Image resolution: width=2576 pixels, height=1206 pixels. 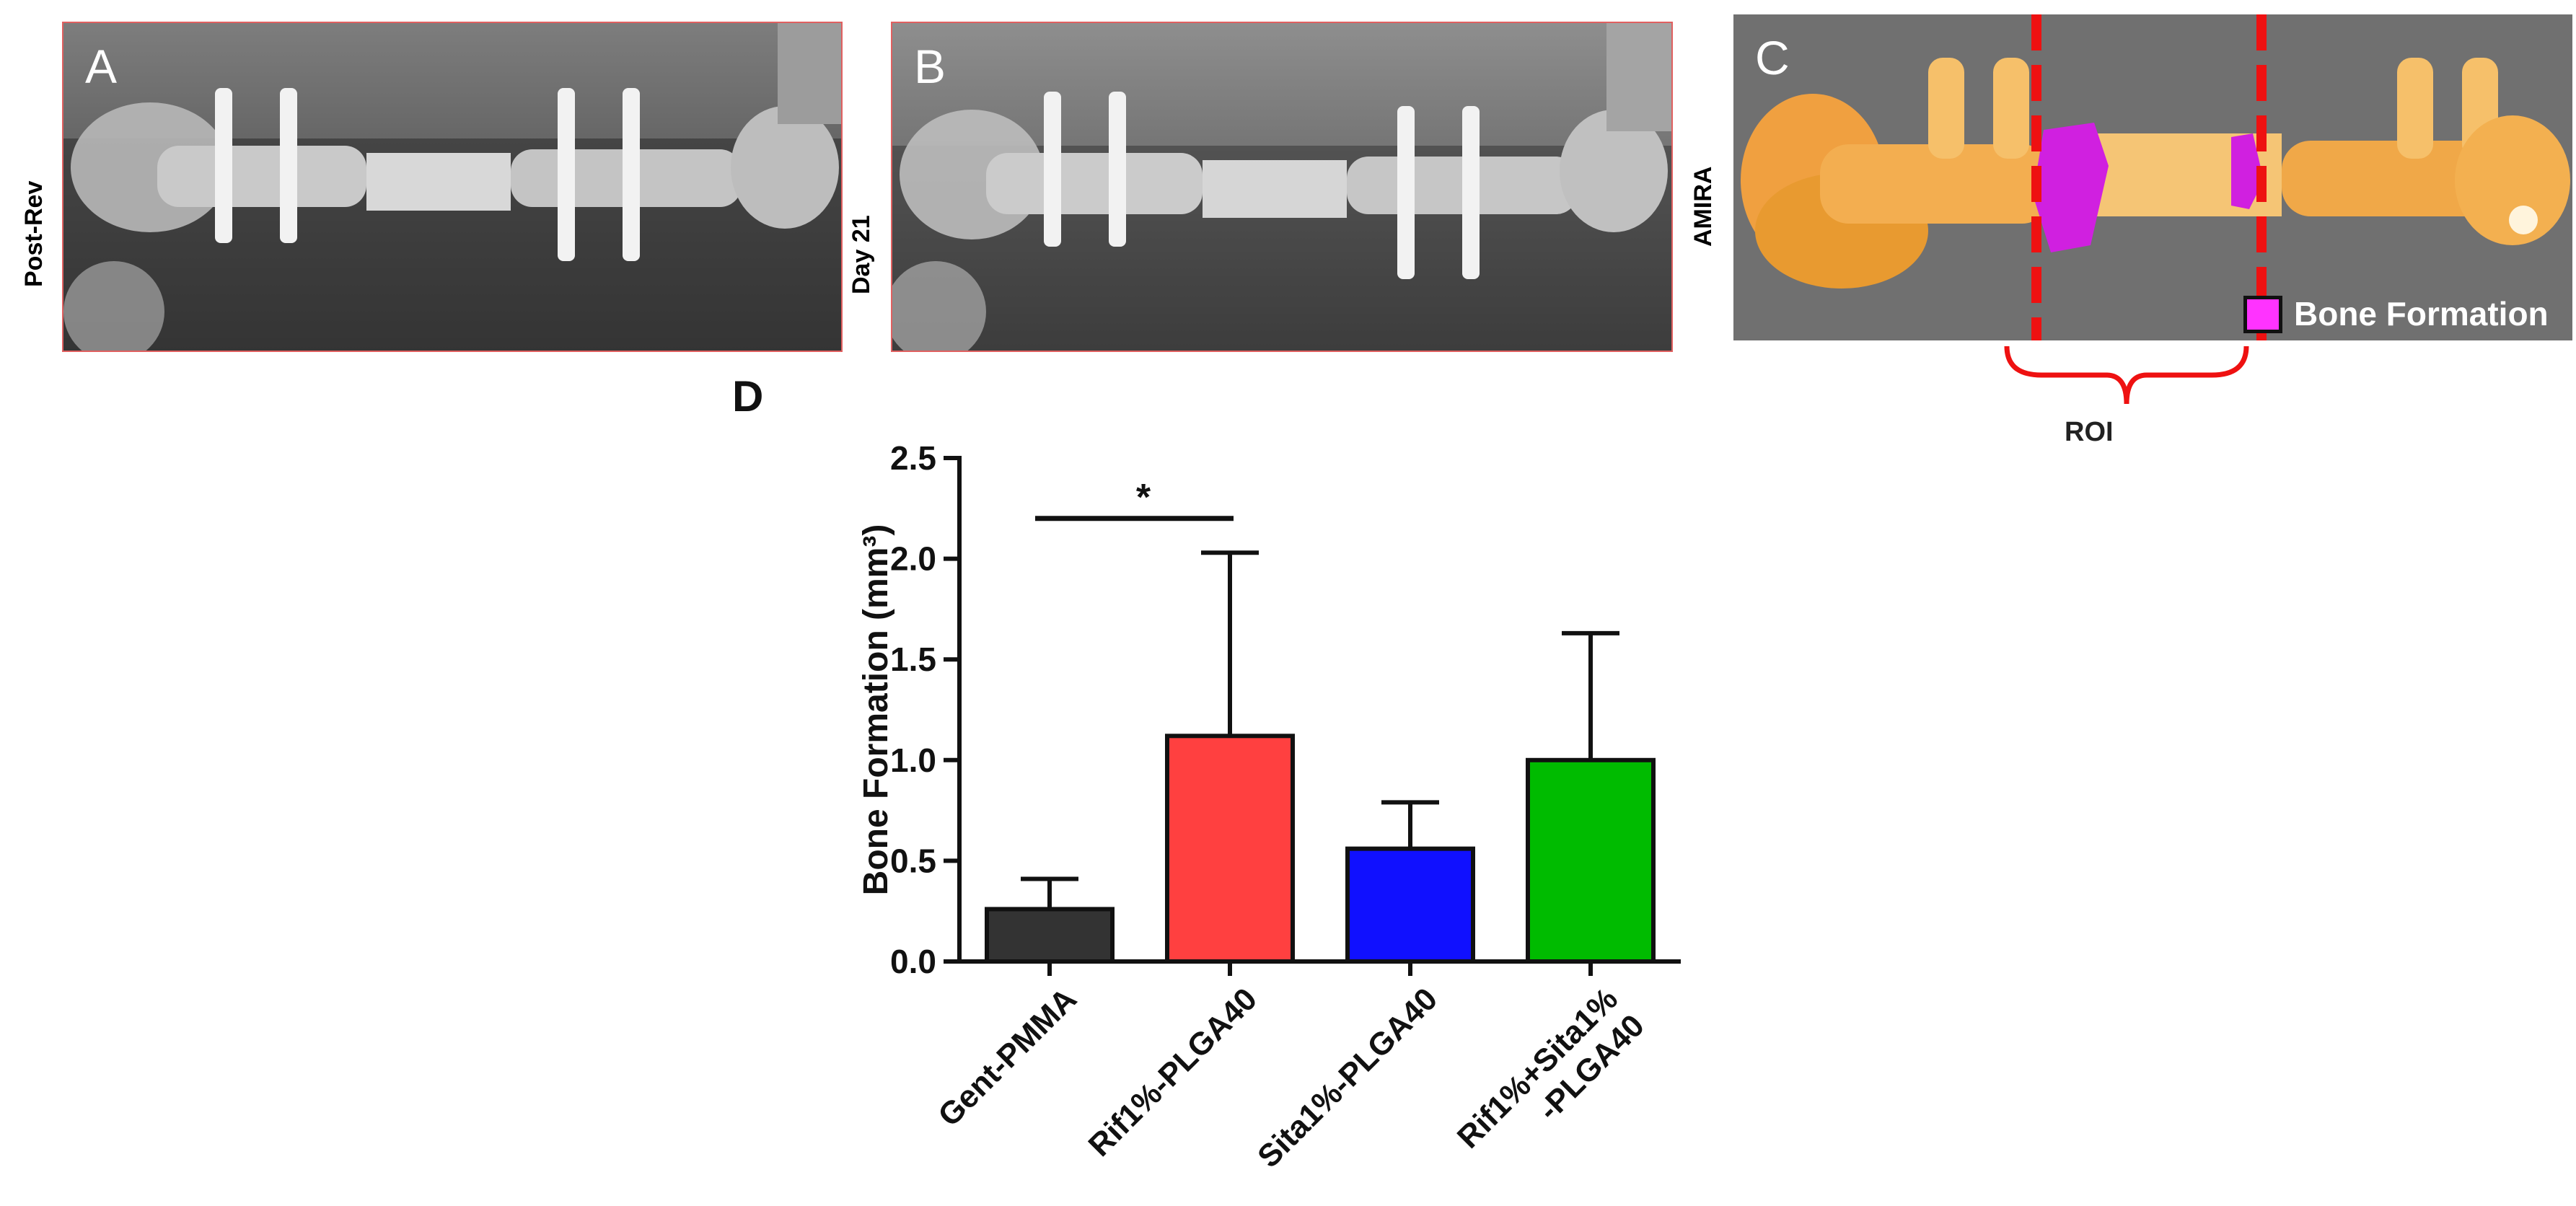 I want to click on panel-b-side-label: Day 21, so click(x=861, y=254).